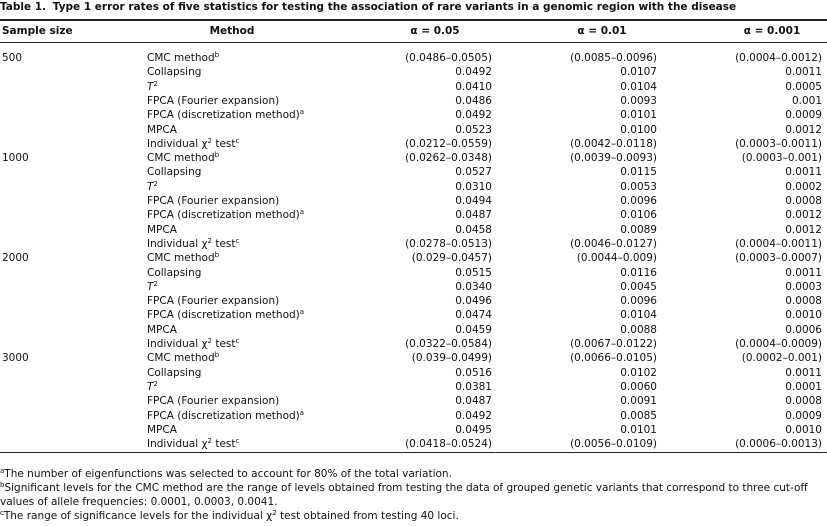 The image size is (827, 526). I want to click on cell-value: (0.0418–0.0524), so click(448, 444).